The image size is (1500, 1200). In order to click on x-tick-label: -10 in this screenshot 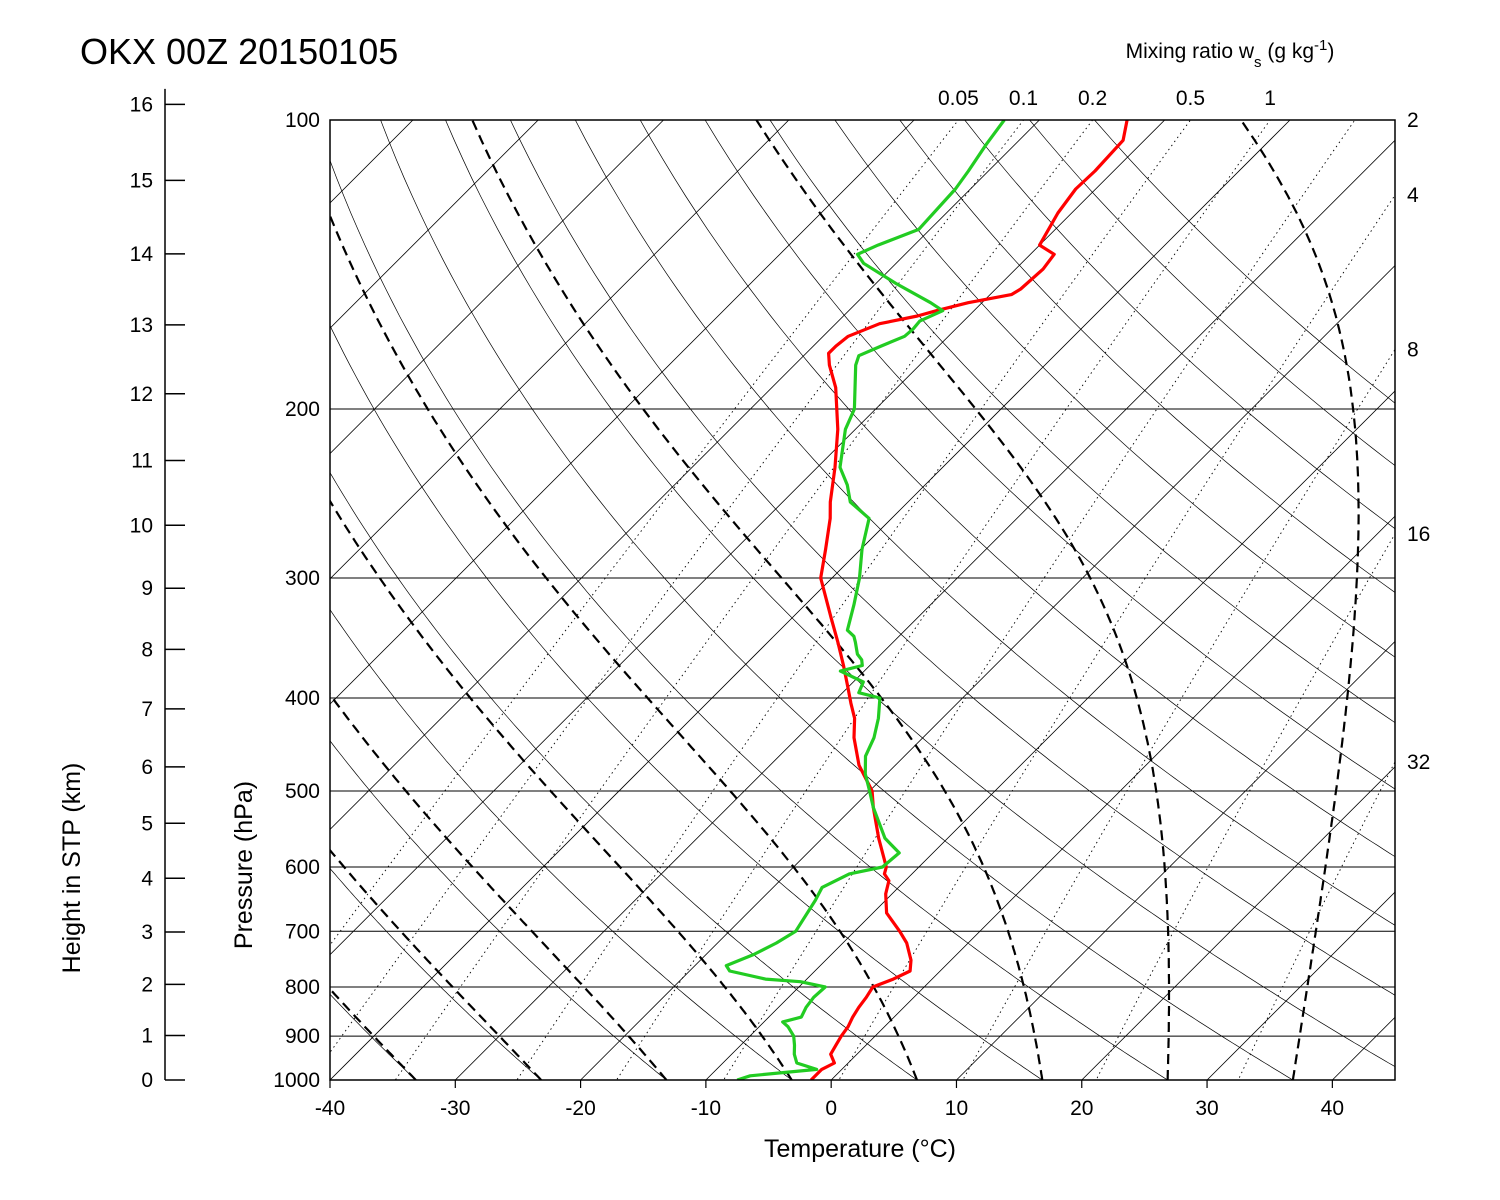, I will do `click(706, 1108)`.